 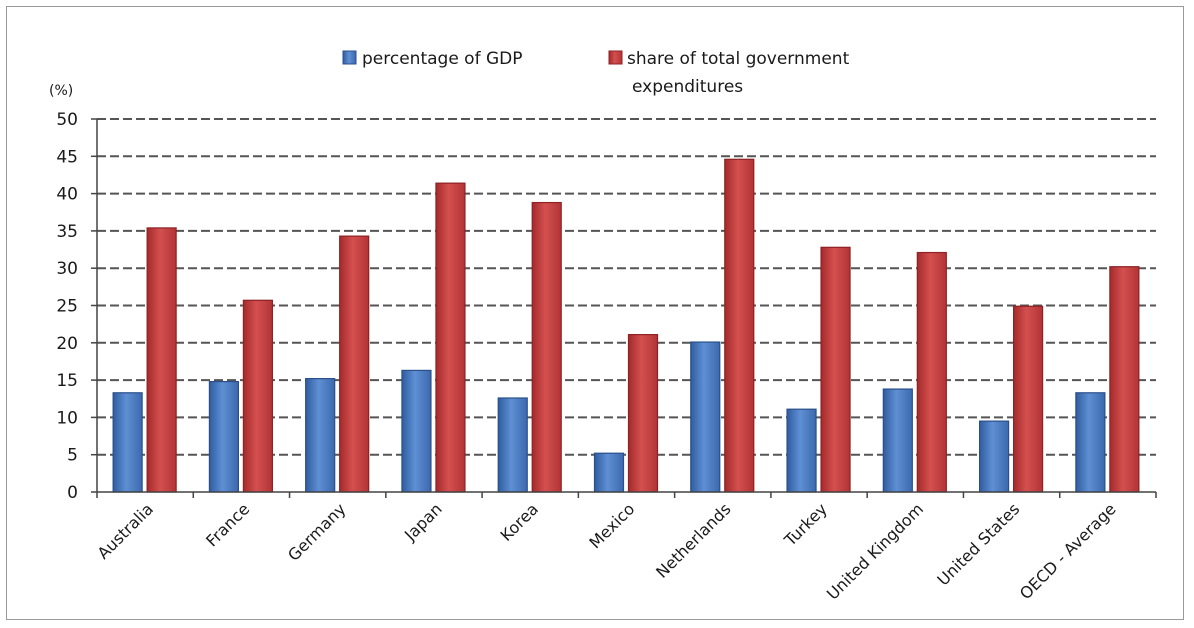 I want to click on y-tick-label: 40, so click(x=67, y=195).